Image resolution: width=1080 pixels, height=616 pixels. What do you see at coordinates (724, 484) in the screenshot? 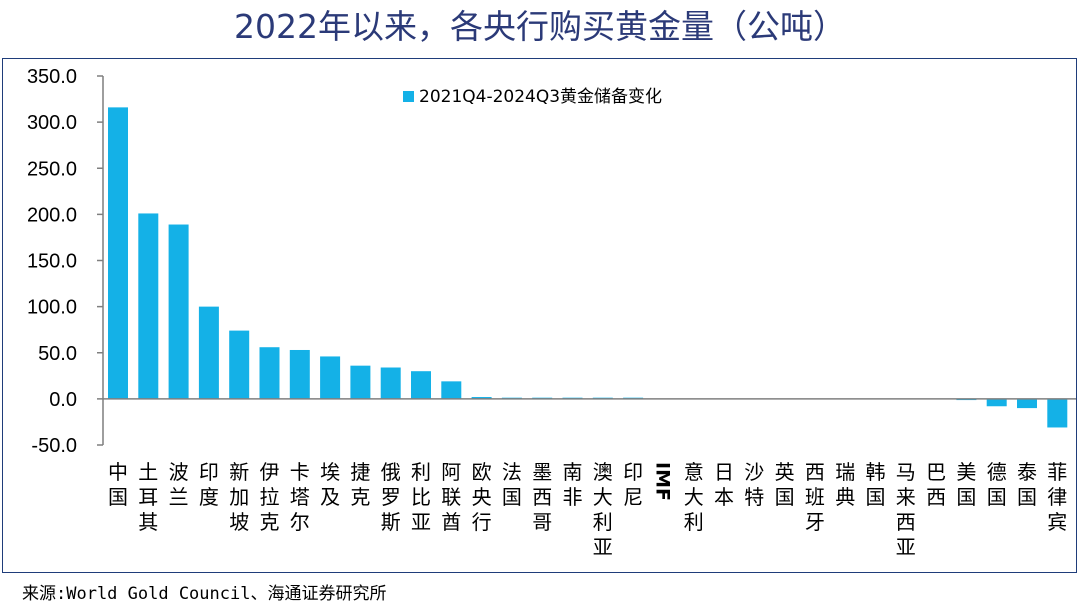
I see `x-tick-label: 日本` at bounding box center [724, 484].